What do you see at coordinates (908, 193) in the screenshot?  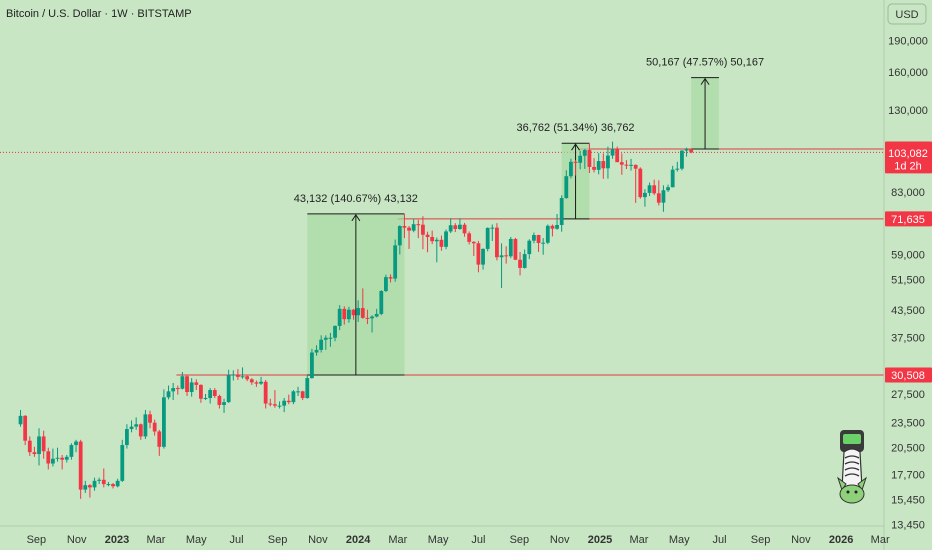 I see `y-tick-label: 83,000` at bounding box center [908, 193].